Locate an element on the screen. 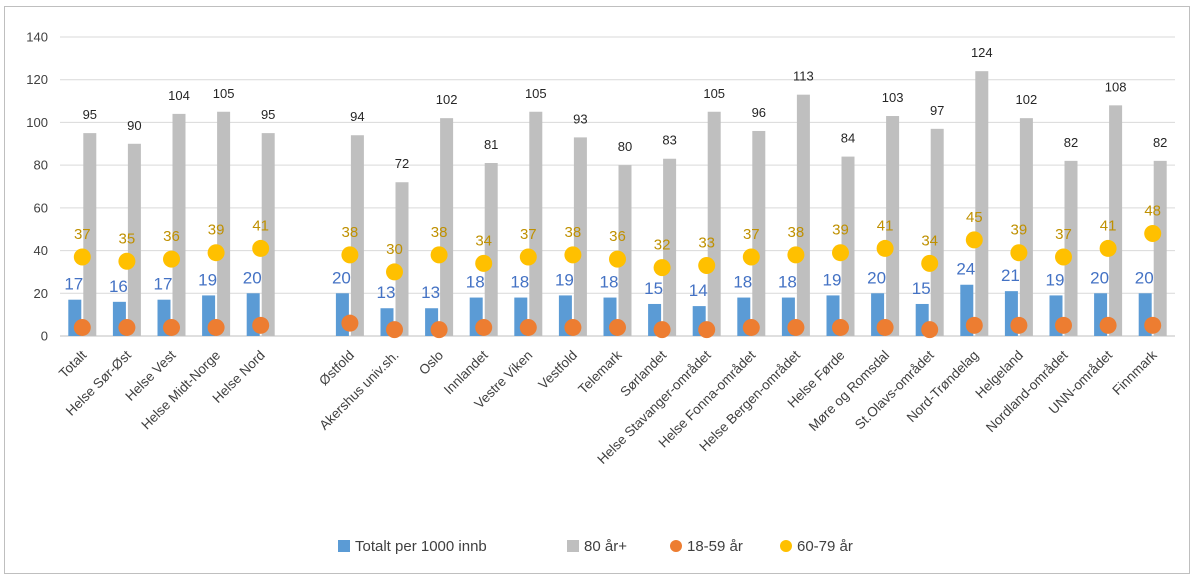  y-tick-label: 20 is located at coordinates (41, 293).